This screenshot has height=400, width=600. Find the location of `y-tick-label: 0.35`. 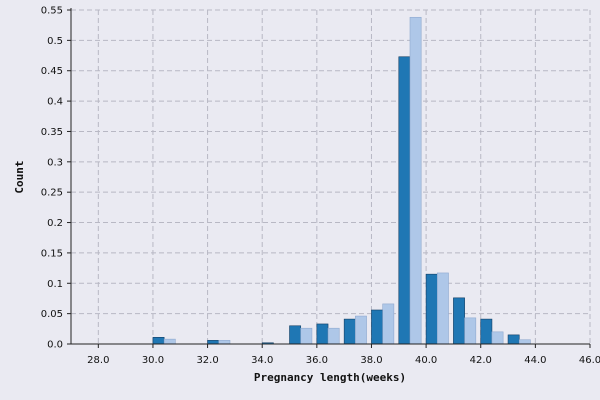

y-tick-label: 0.35 is located at coordinates (52, 132).